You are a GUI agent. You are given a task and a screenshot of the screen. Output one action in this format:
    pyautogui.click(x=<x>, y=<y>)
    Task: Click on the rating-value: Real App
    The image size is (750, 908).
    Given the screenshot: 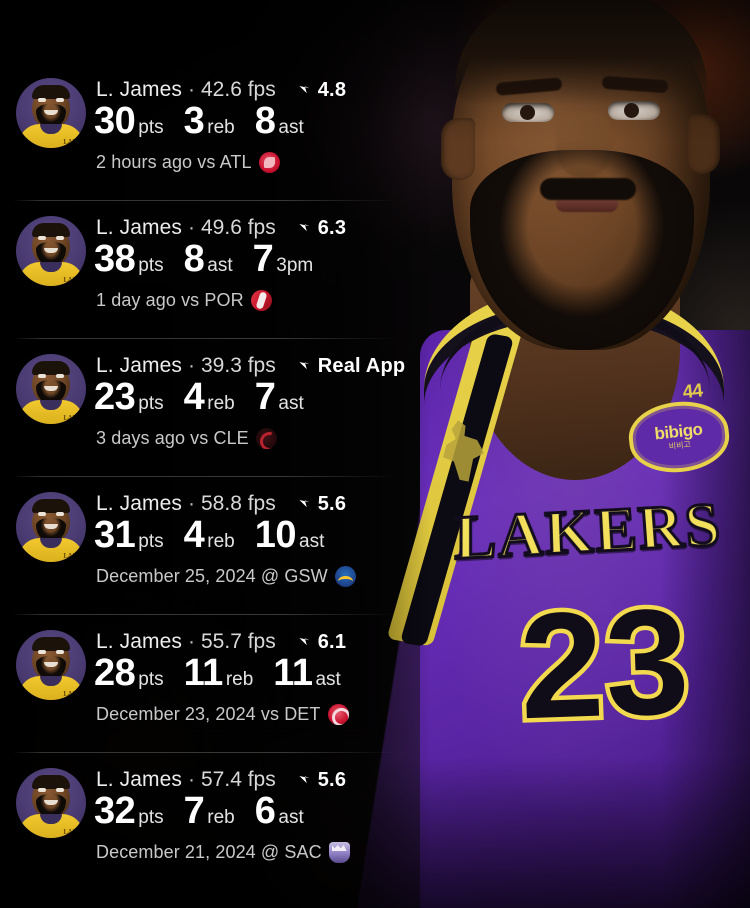 What is the action you would take?
    pyautogui.click(x=361, y=365)
    